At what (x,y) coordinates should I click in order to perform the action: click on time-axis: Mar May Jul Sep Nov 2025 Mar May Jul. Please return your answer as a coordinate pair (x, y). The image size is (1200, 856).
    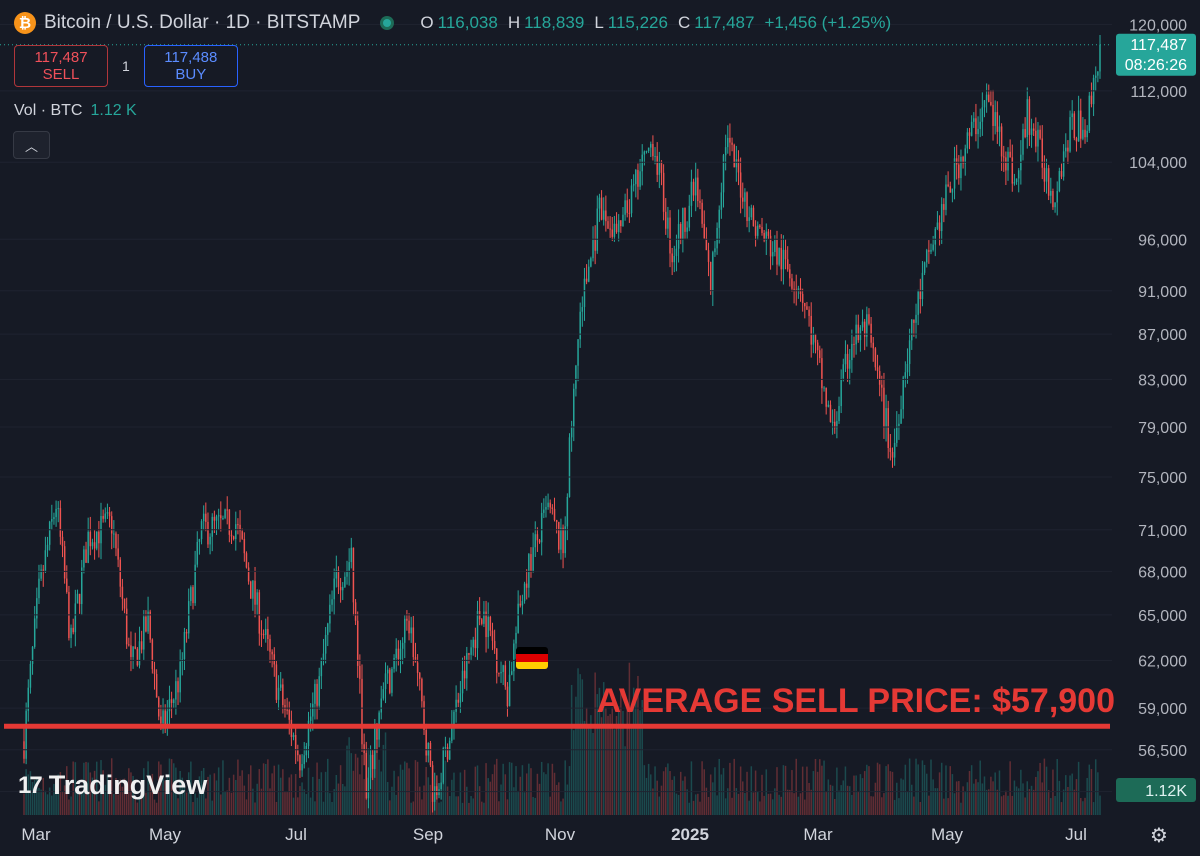
    Looking at the image, I should click on (554, 834).